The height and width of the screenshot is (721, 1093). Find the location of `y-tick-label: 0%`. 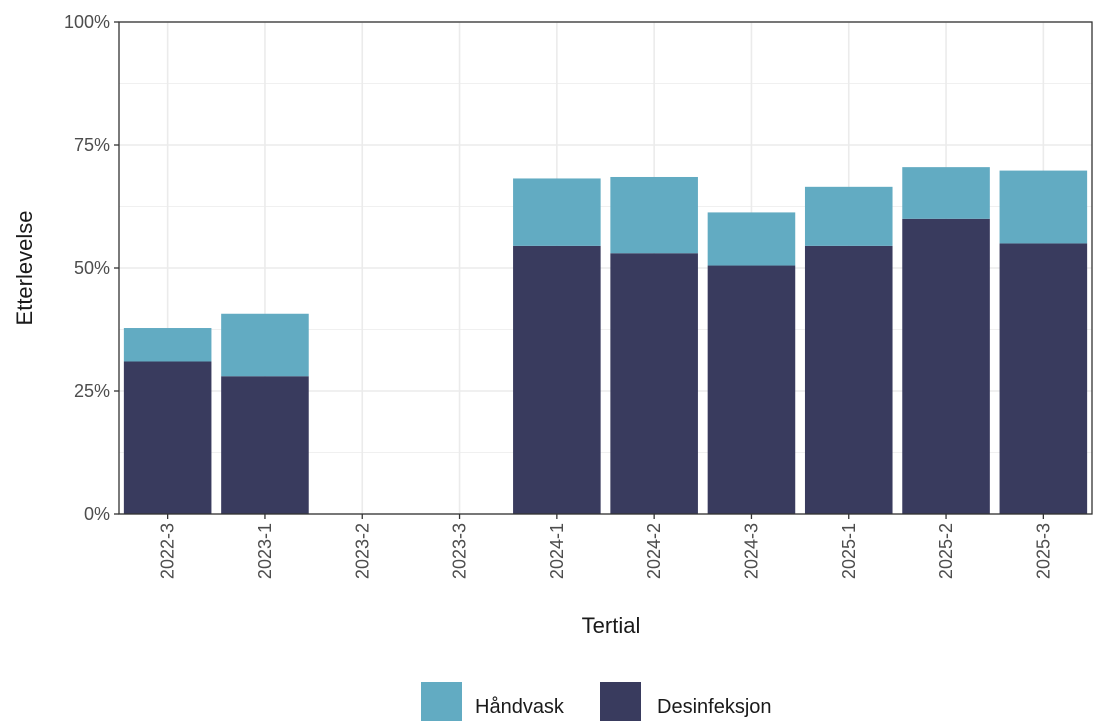

y-tick-label: 0% is located at coordinates (97, 514).